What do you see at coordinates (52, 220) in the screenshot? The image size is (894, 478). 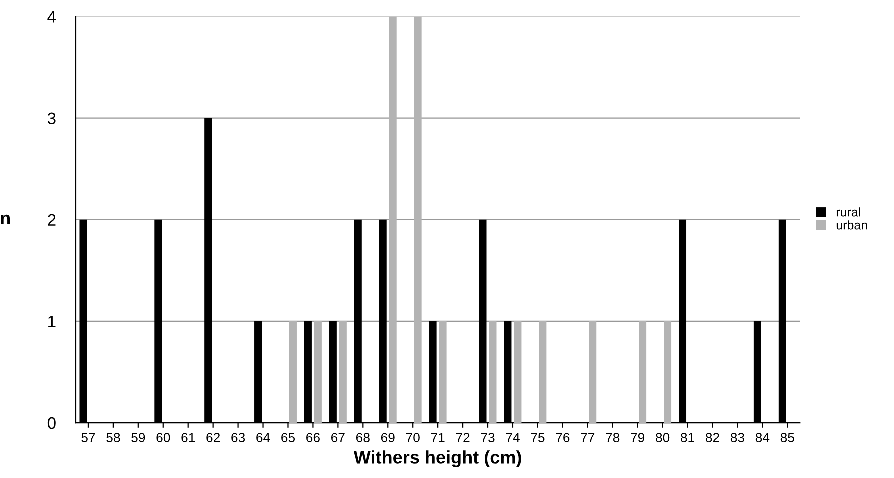 I see `y-tick-label: 2` at bounding box center [52, 220].